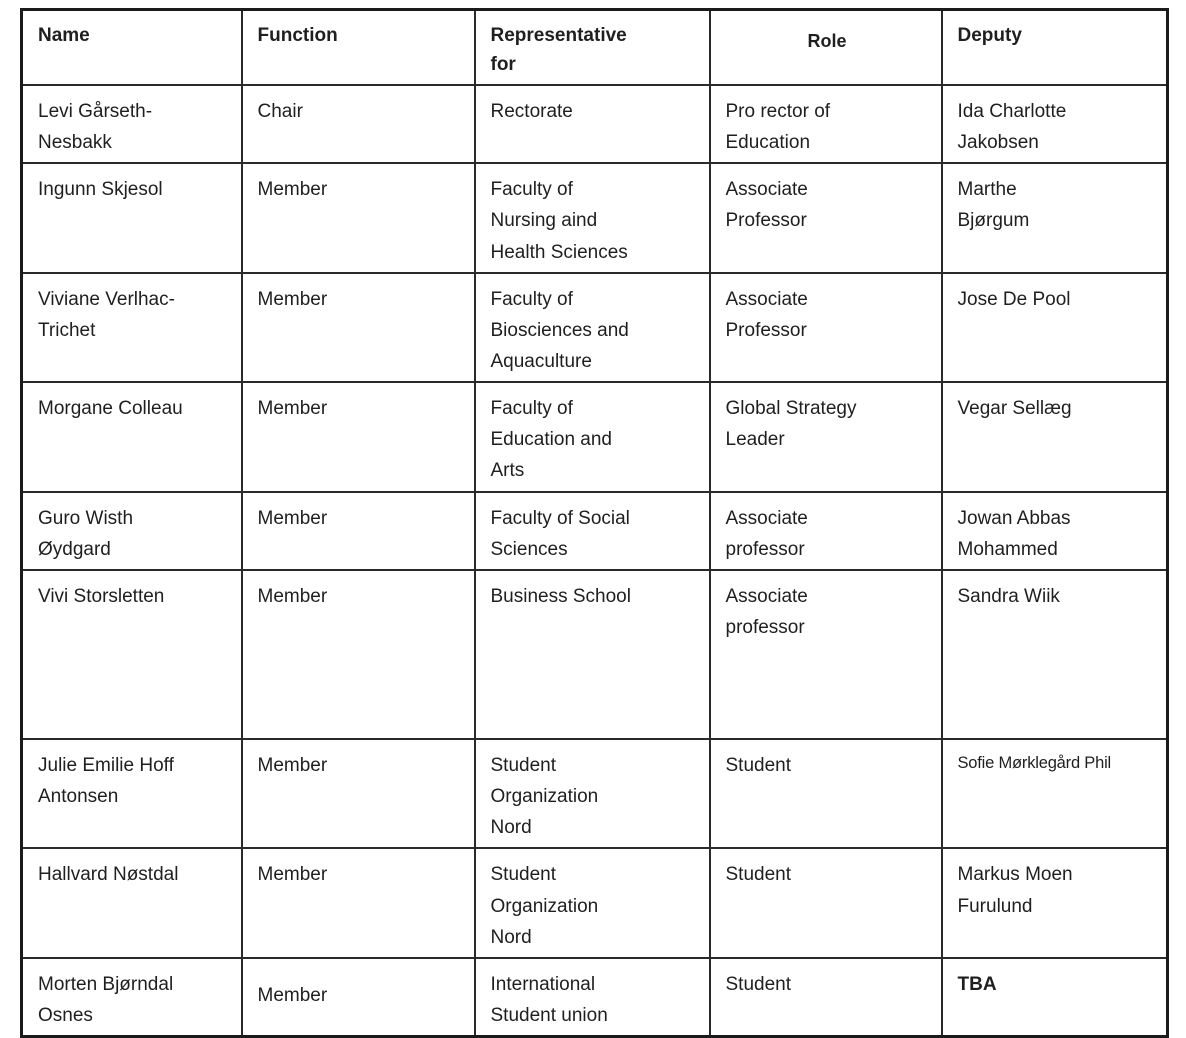 The image size is (1186, 1038). Describe the element at coordinates (825, 124) in the screenshot. I see `cell-role: Pro rector of Education` at that location.